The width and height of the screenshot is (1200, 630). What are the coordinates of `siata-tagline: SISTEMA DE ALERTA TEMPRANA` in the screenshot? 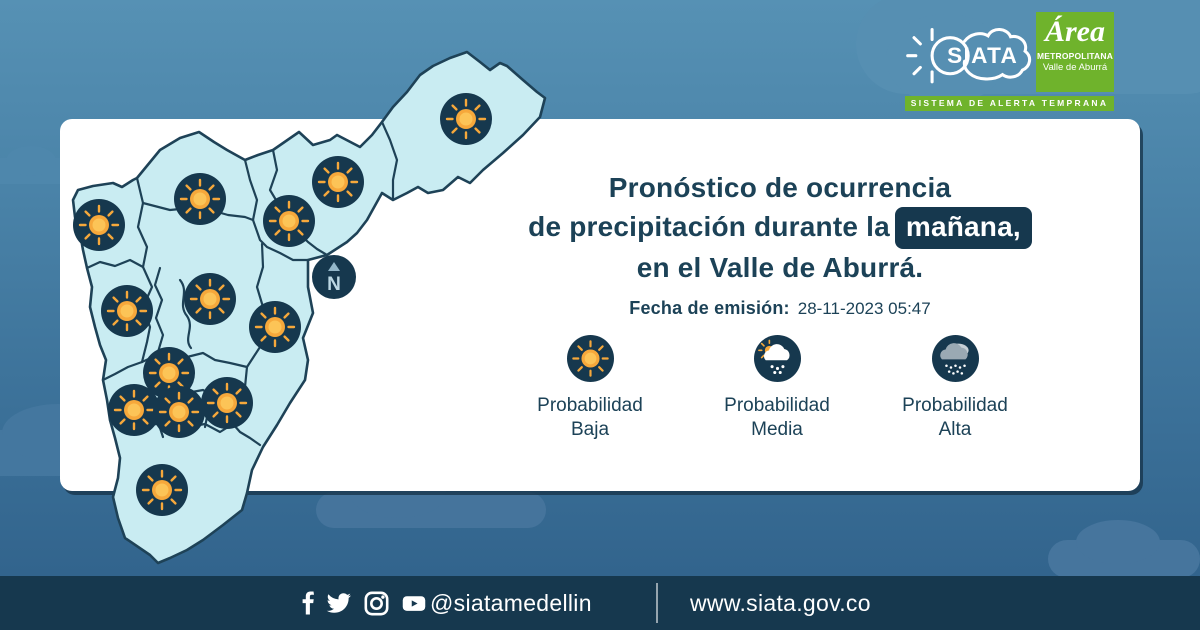 It's located at (1009, 103).